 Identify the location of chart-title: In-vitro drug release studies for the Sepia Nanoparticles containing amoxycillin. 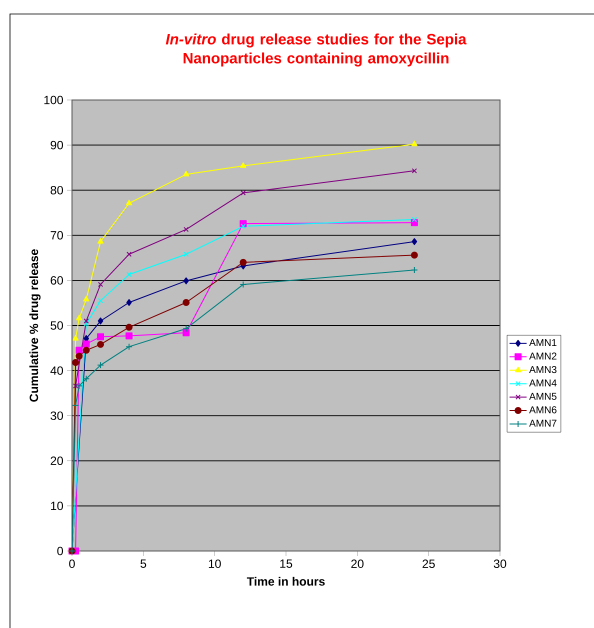
(316, 50).